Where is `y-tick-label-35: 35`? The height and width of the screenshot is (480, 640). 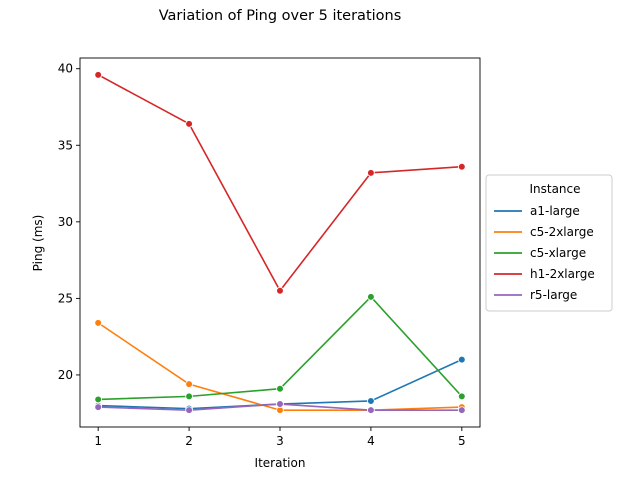 y-tick-label-35: 35 is located at coordinates (65, 145).